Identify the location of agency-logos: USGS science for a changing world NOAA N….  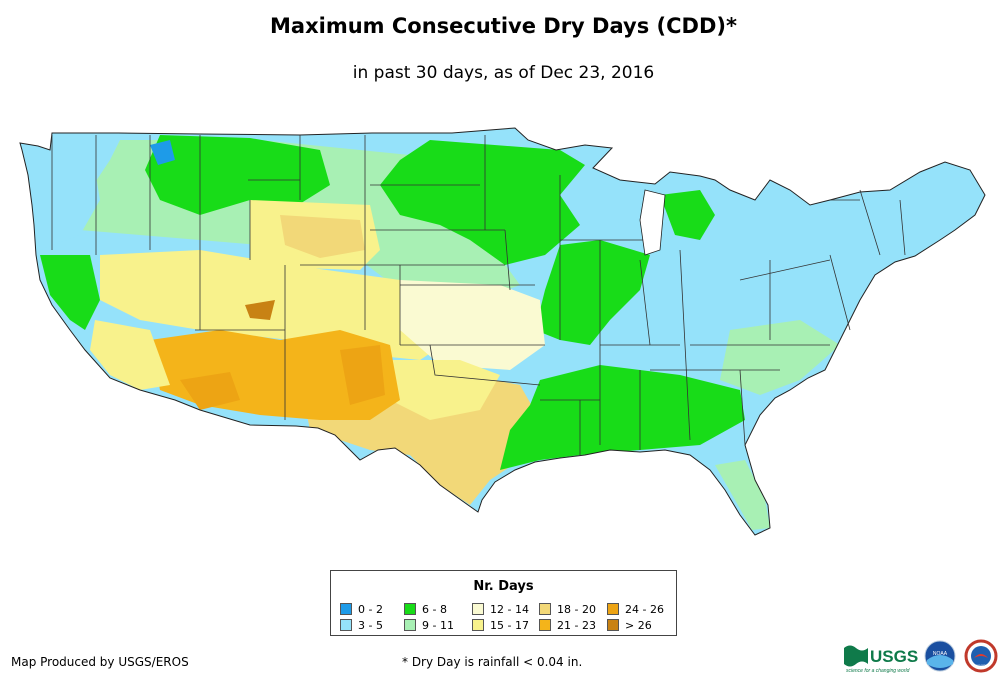
(921, 656).